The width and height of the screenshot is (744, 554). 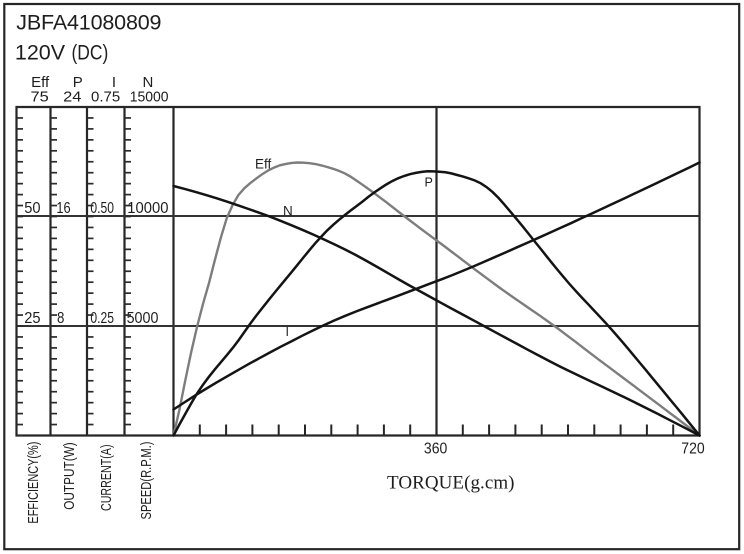 What do you see at coordinates (34, 483) in the screenshot?
I see `svg-text: EFFICIENCY(%)` at bounding box center [34, 483].